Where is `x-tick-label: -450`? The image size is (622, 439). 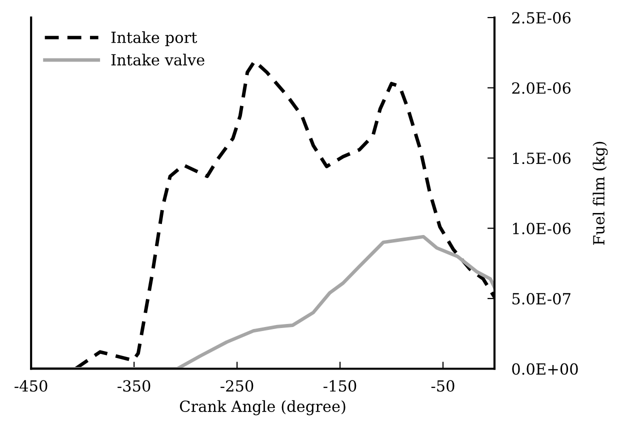 x-tick-label: -450 is located at coordinates (31, 386).